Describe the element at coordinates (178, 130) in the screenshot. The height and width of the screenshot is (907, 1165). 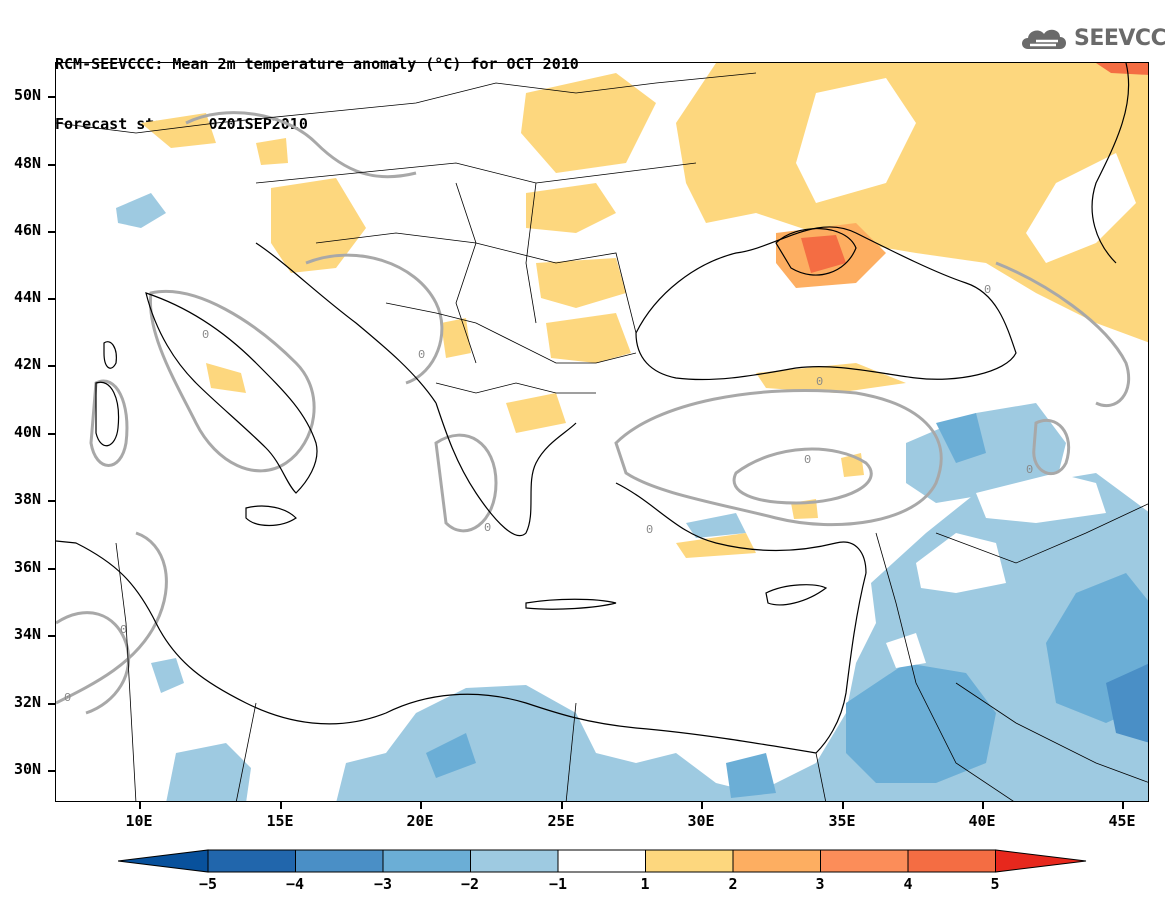
I see `germany-warm-patch` at that location.